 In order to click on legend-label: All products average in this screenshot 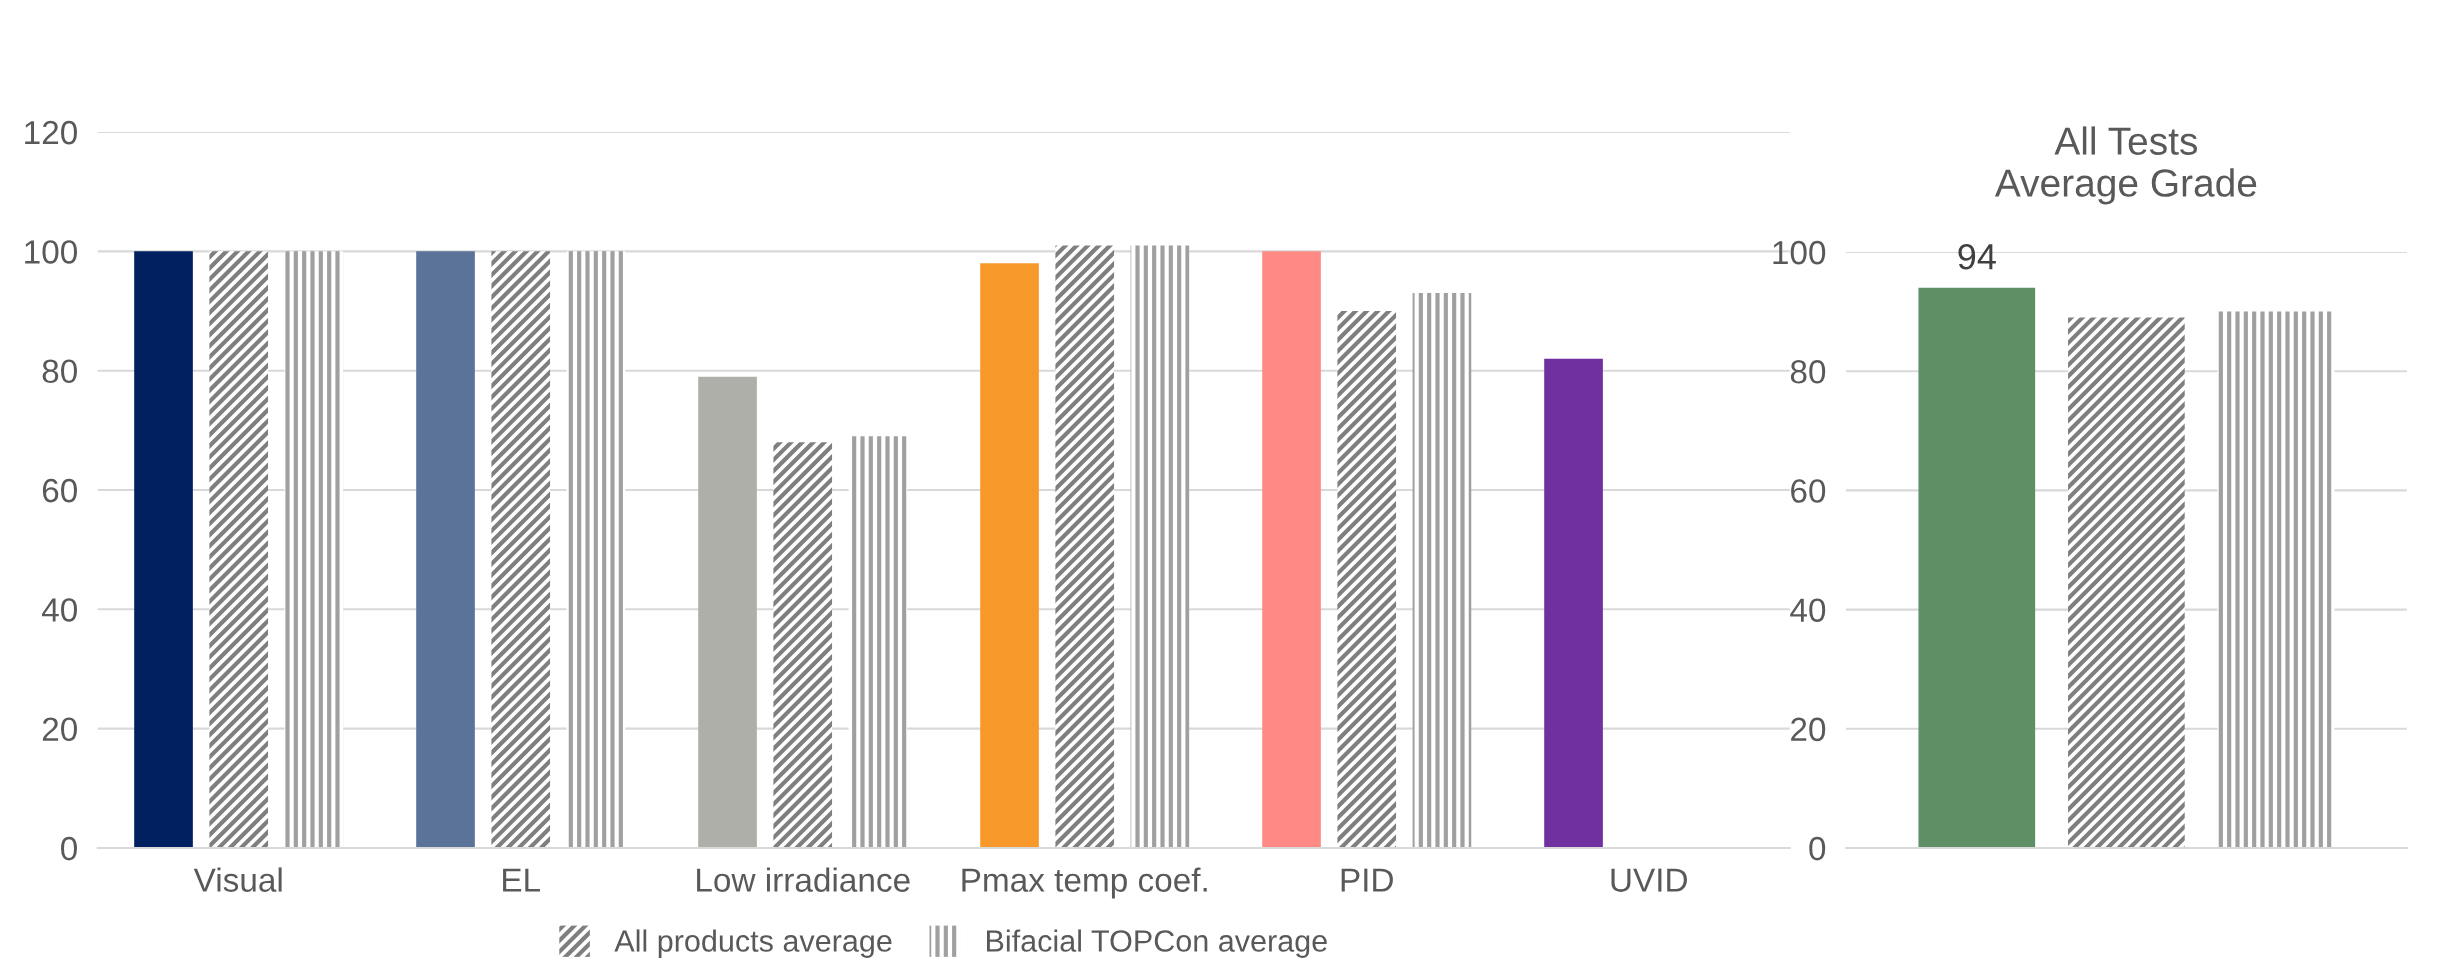, I will do `click(753, 943)`.